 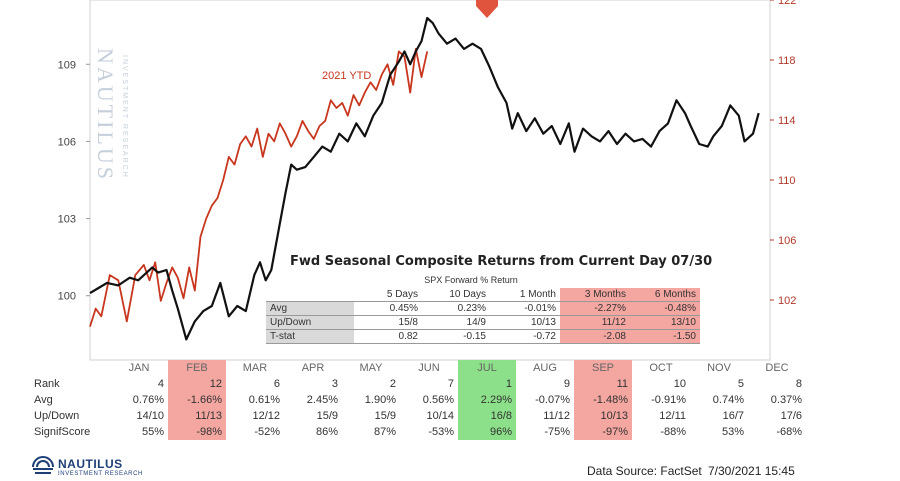 I want to click on forward-cell: 15/8, so click(x=408, y=322).